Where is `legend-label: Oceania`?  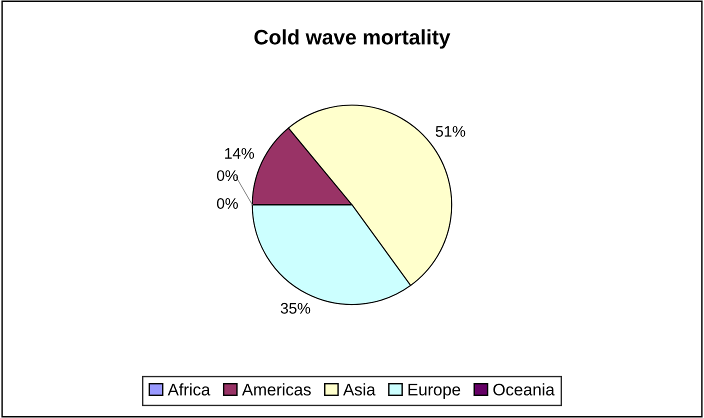
legend-label: Oceania is located at coordinates (524, 389).